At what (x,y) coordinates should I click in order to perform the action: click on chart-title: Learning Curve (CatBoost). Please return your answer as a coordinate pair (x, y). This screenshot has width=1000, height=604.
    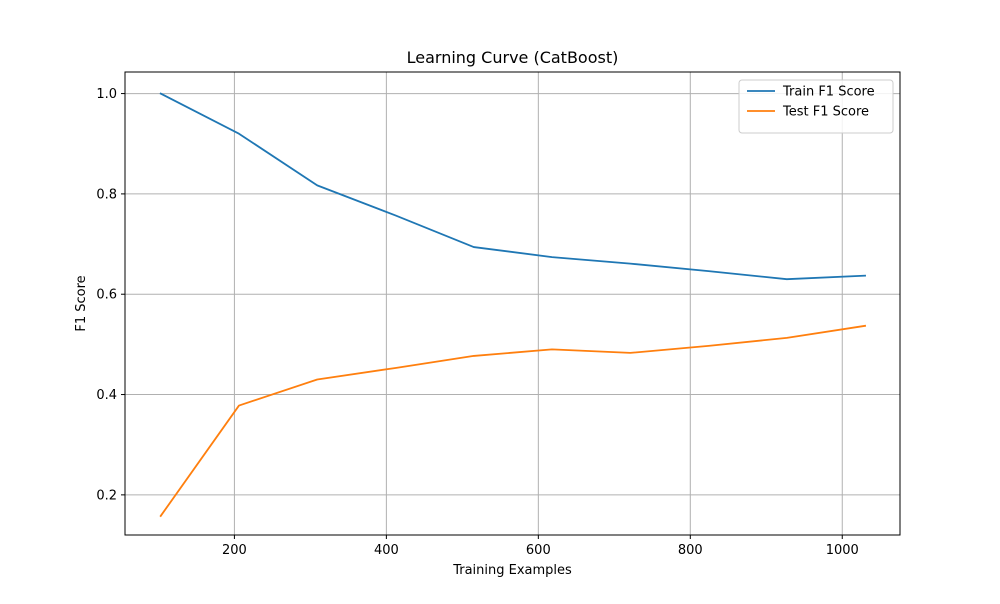
    Looking at the image, I should click on (513, 57).